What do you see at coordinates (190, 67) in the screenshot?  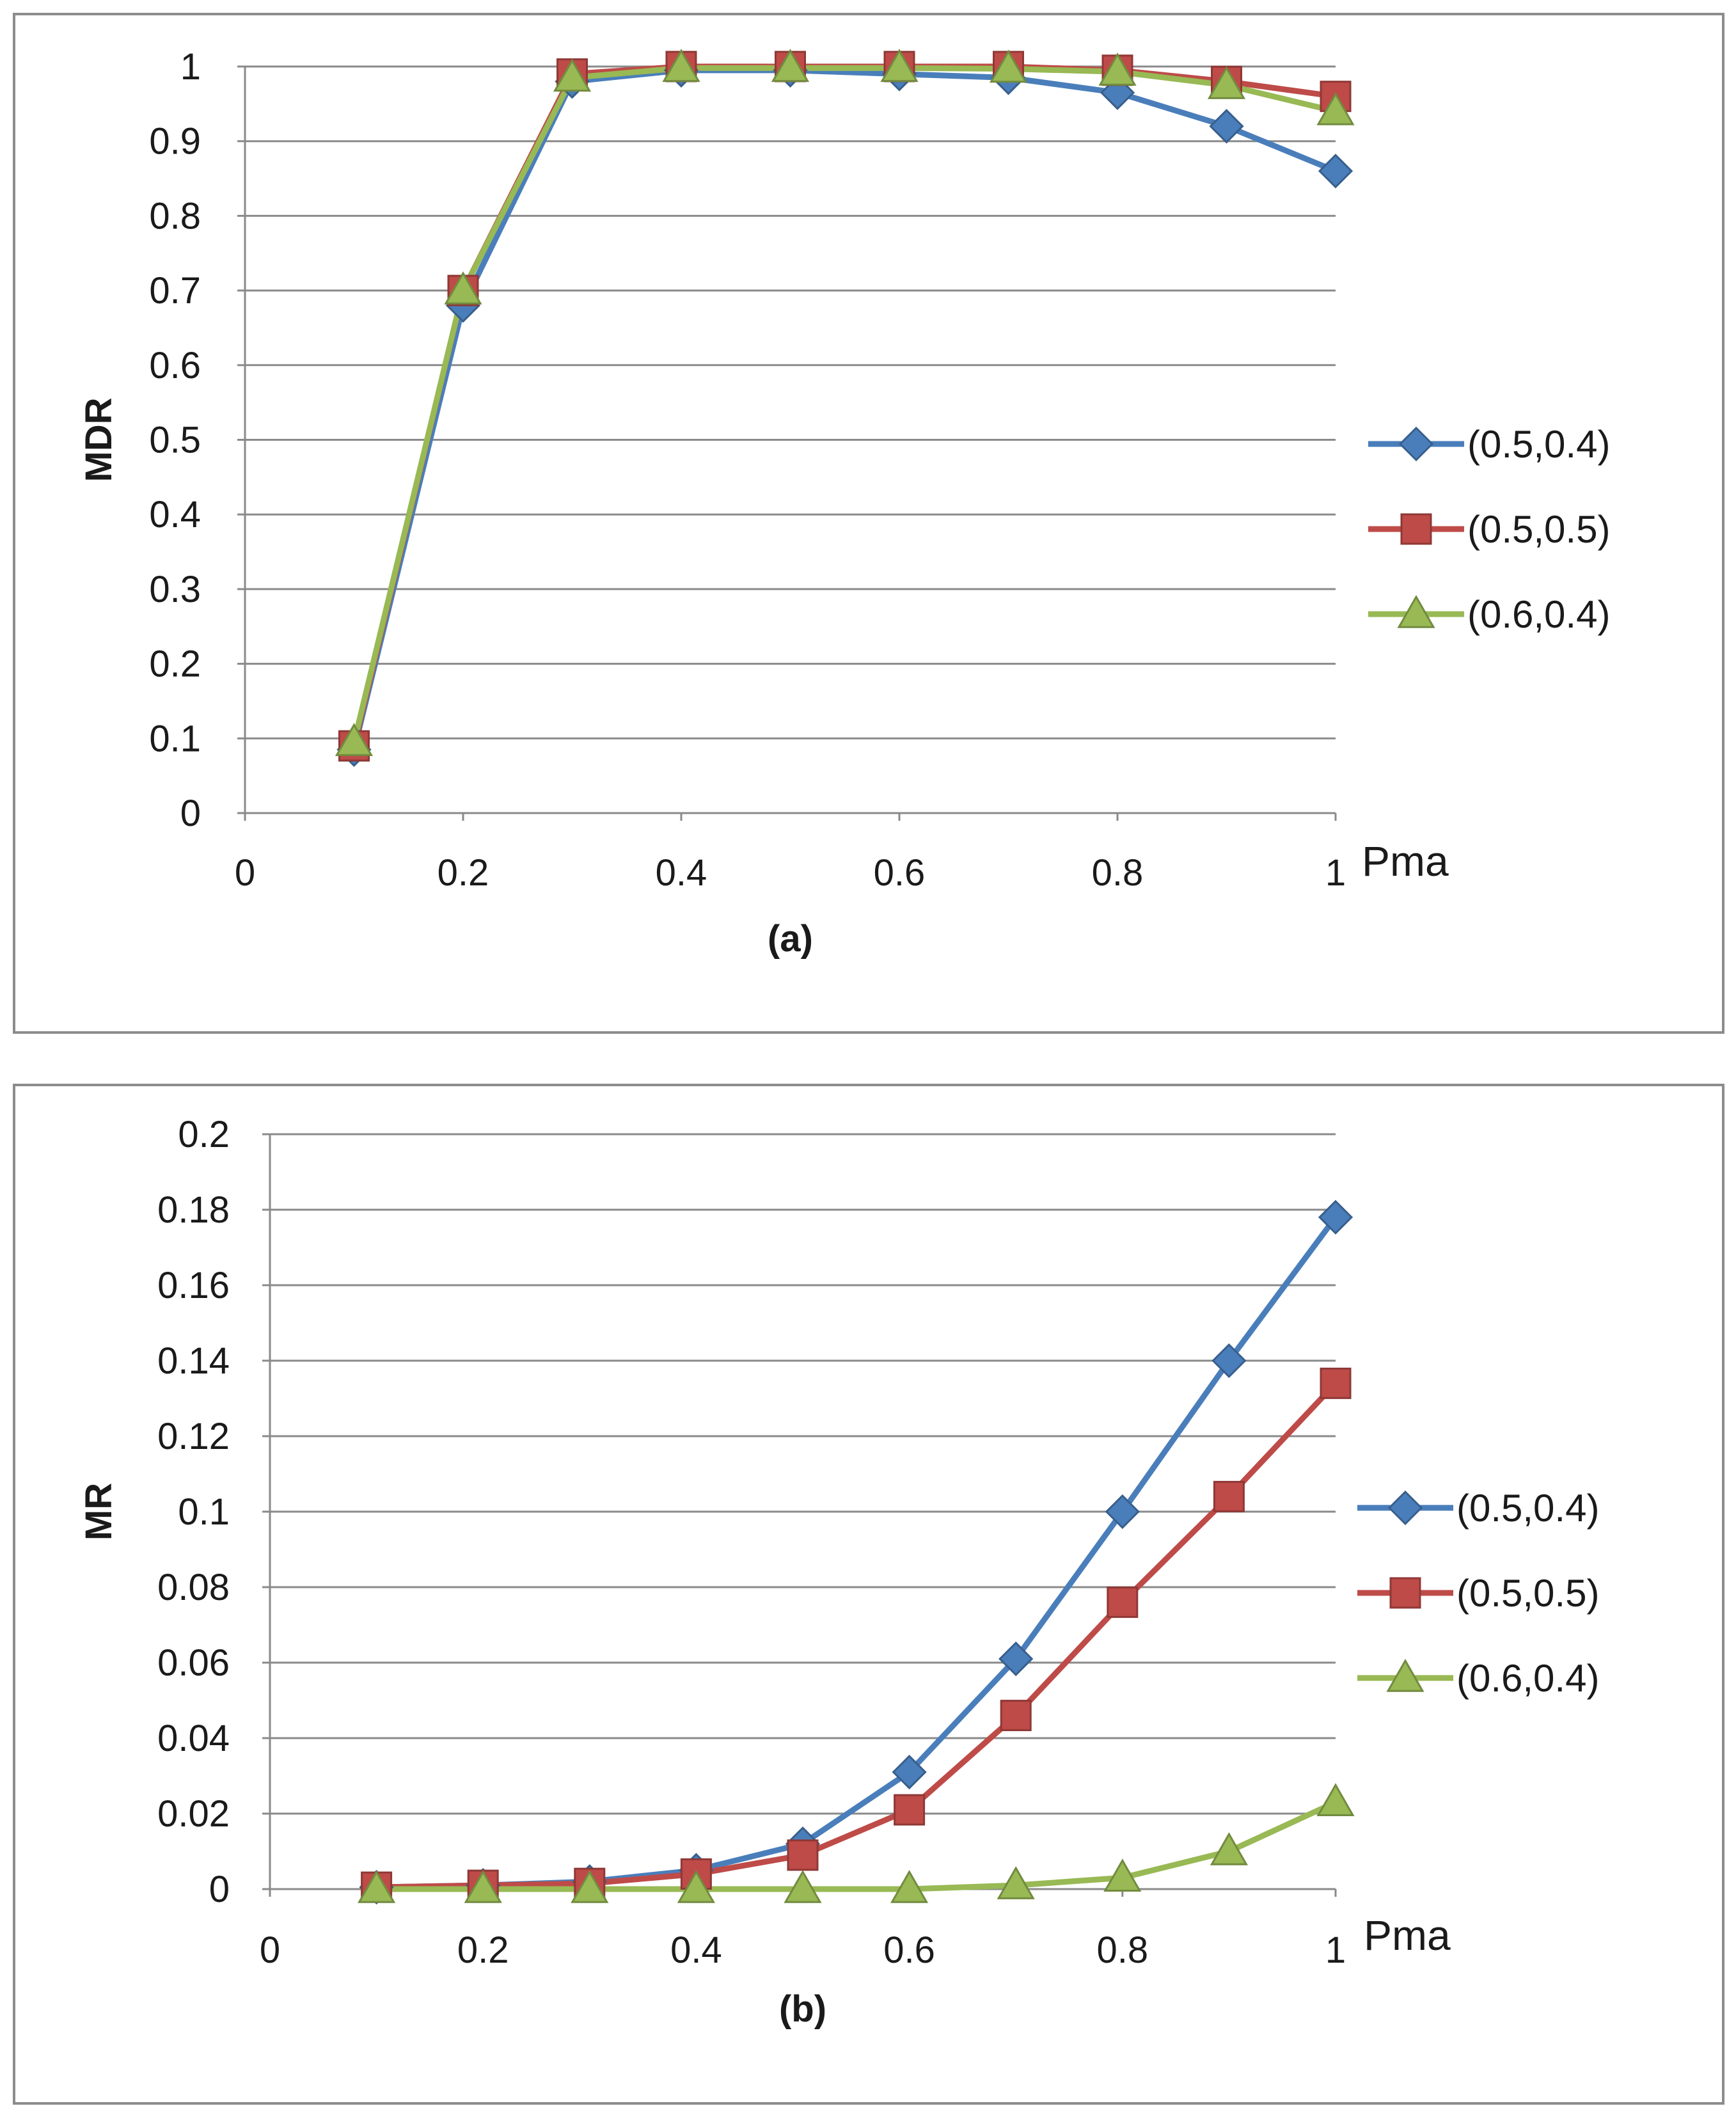 I see `chart-a-y-tick-label: 1` at bounding box center [190, 67].